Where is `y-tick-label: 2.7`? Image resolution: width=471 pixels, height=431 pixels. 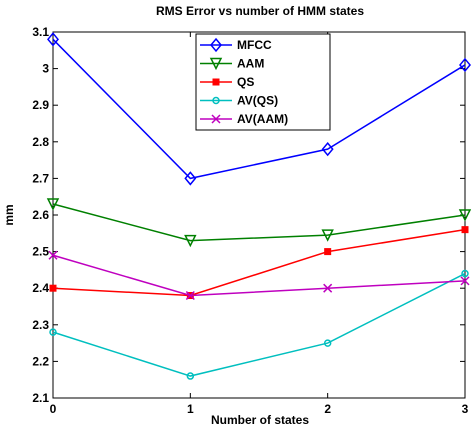 y-tick-label: 2.7 is located at coordinates (40, 178).